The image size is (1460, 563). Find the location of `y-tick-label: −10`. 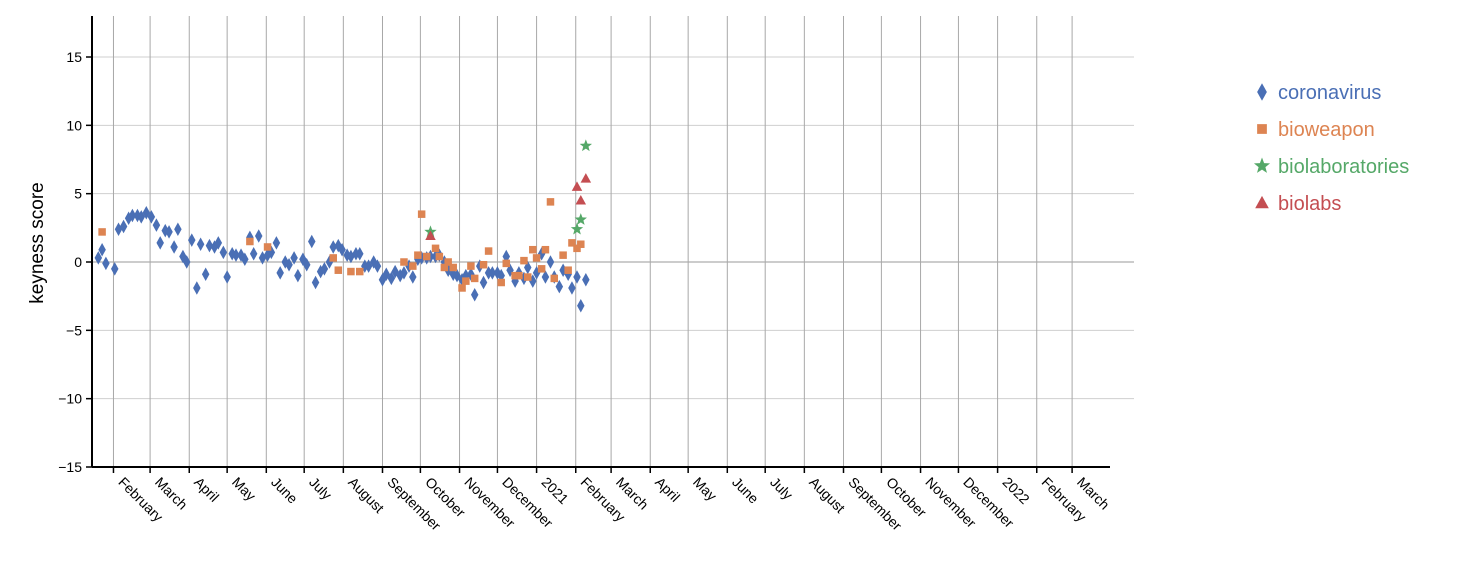

y-tick-label: −10 is located at coordinates (70, 399).